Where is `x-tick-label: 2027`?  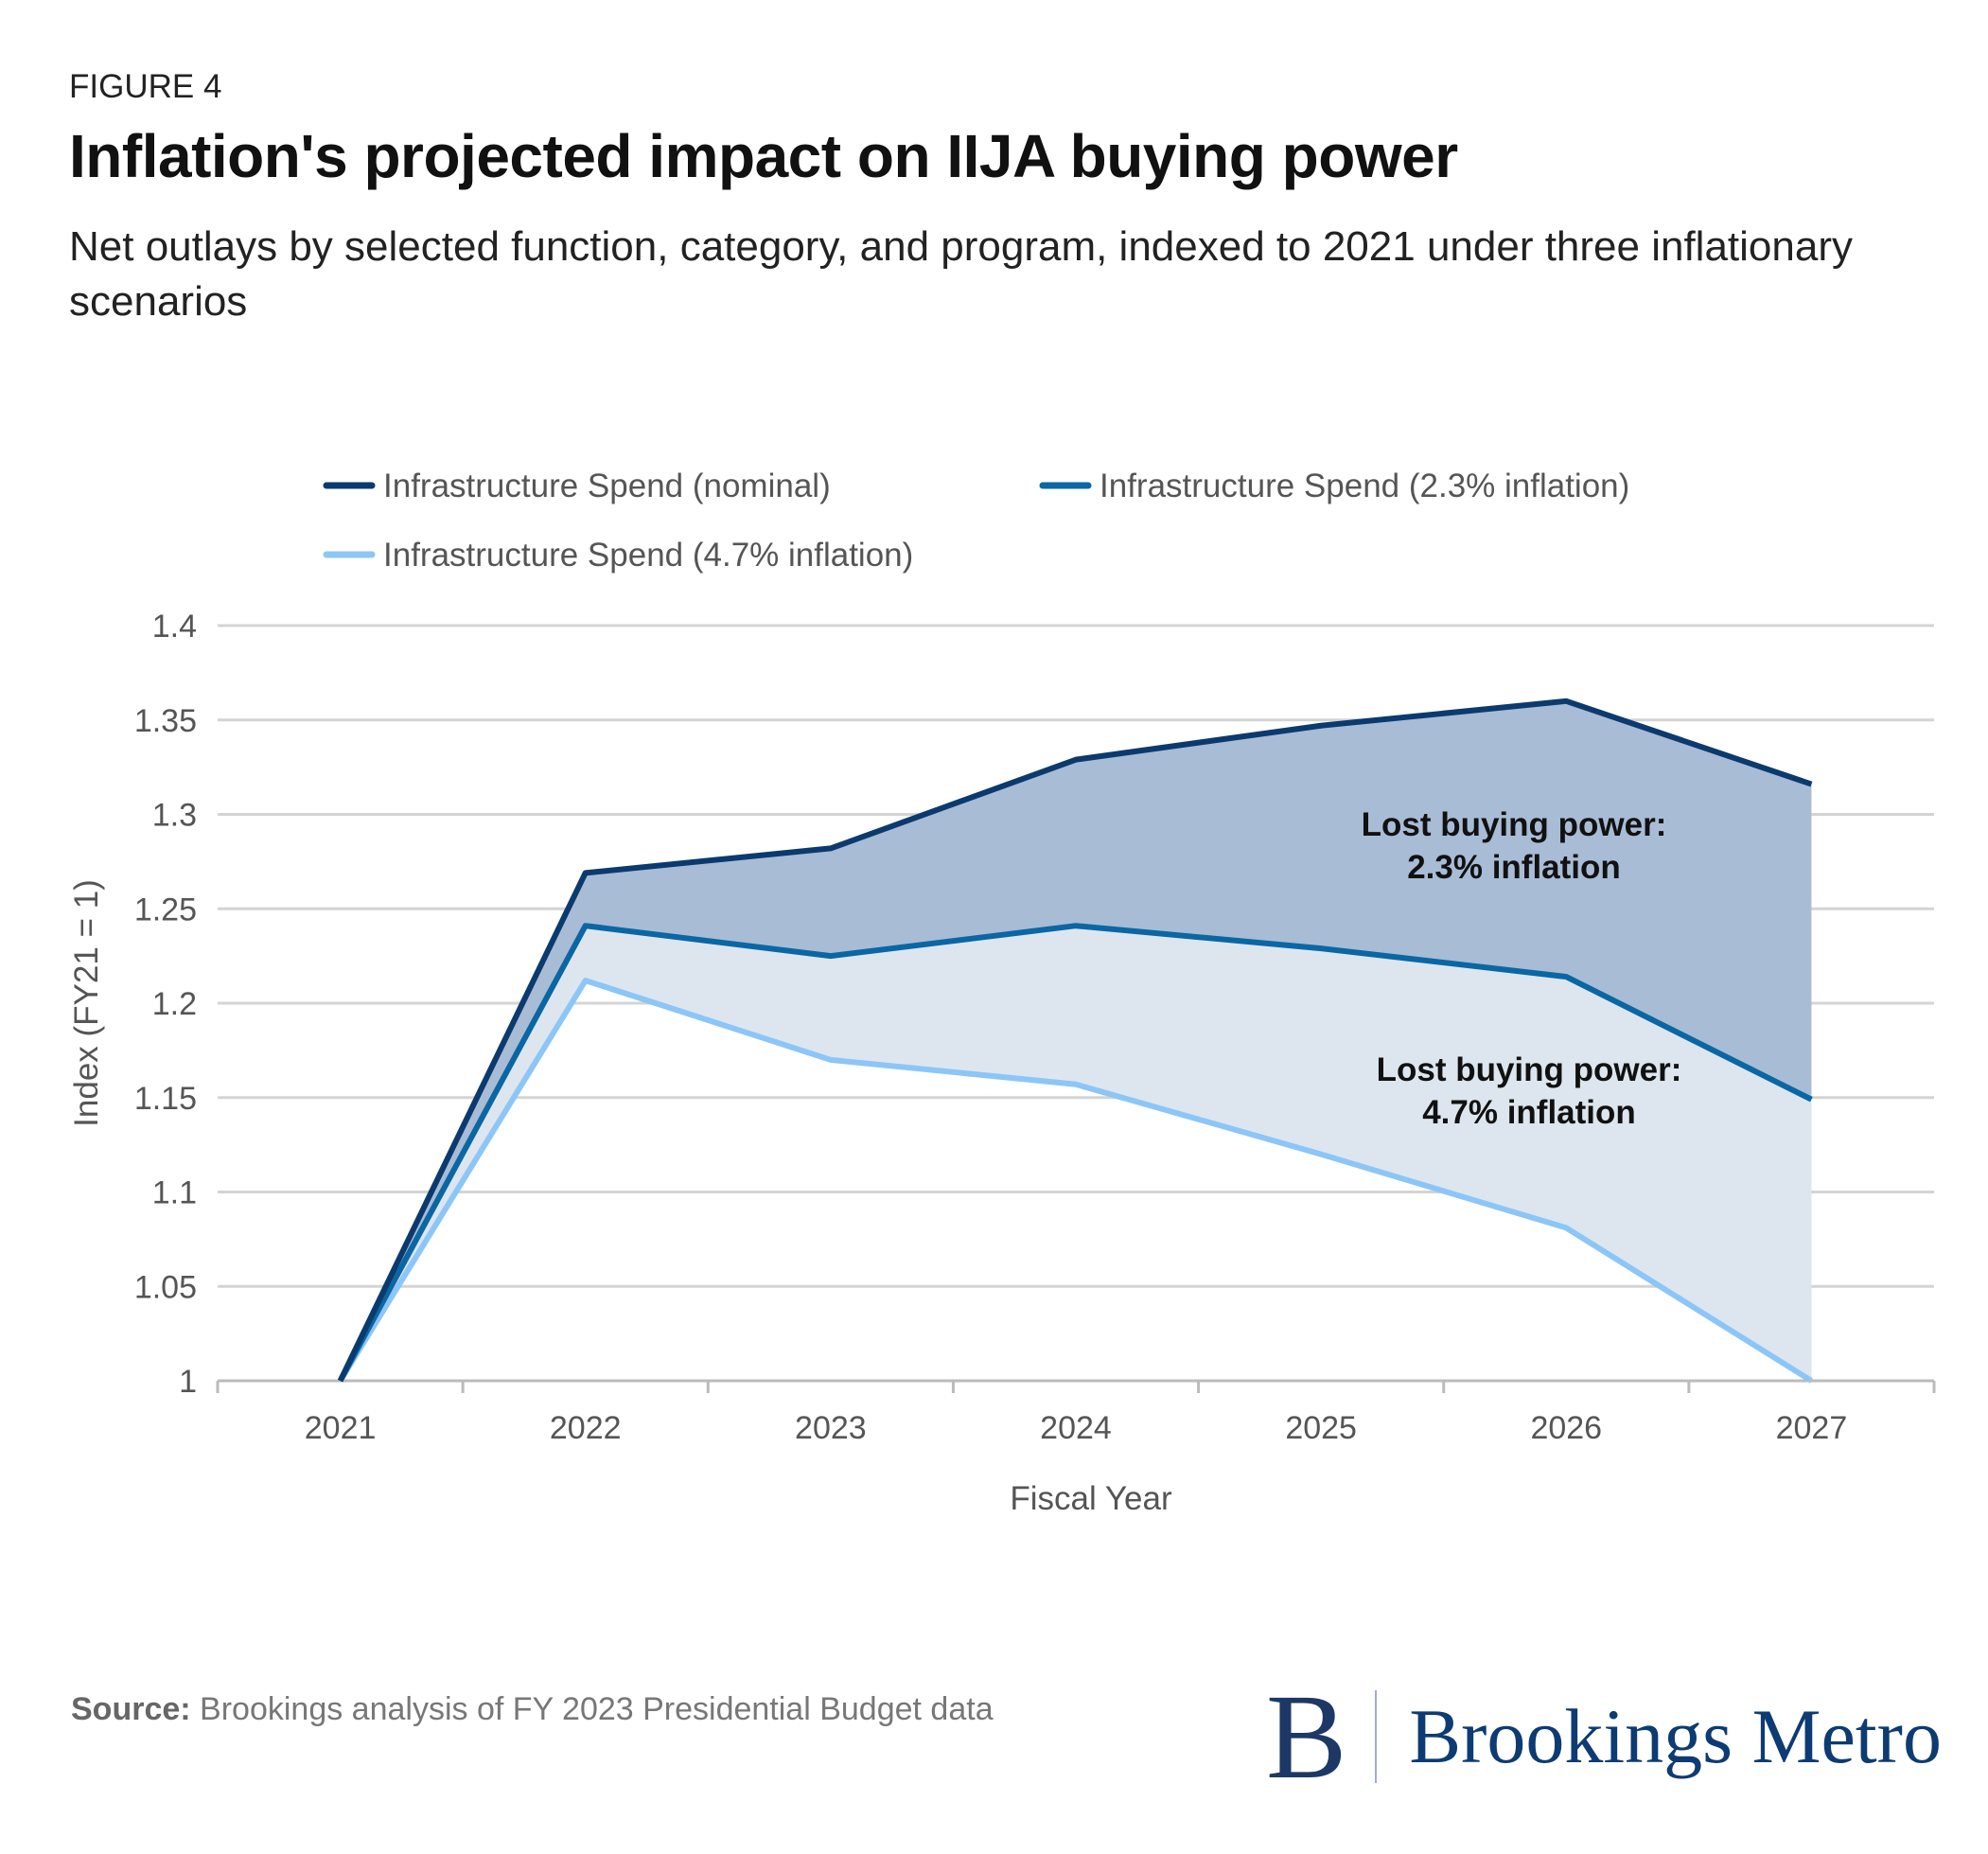
x-tick-label: 2027 is located at coordinates (1812, 1428).